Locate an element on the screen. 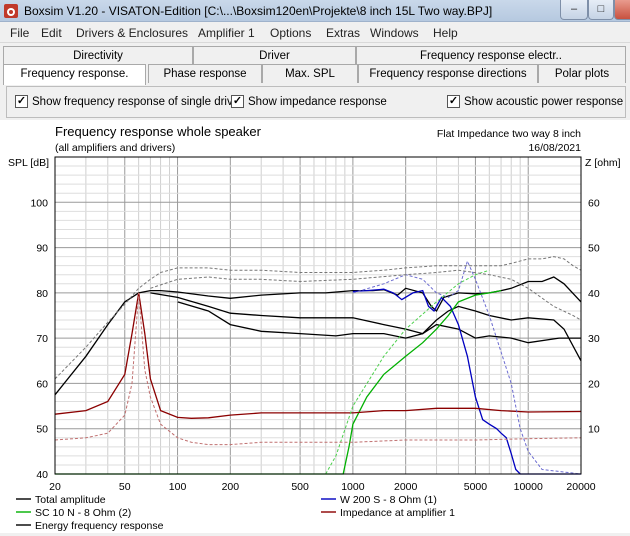  menu-edit: Edit is located at coordinates (51, 33).